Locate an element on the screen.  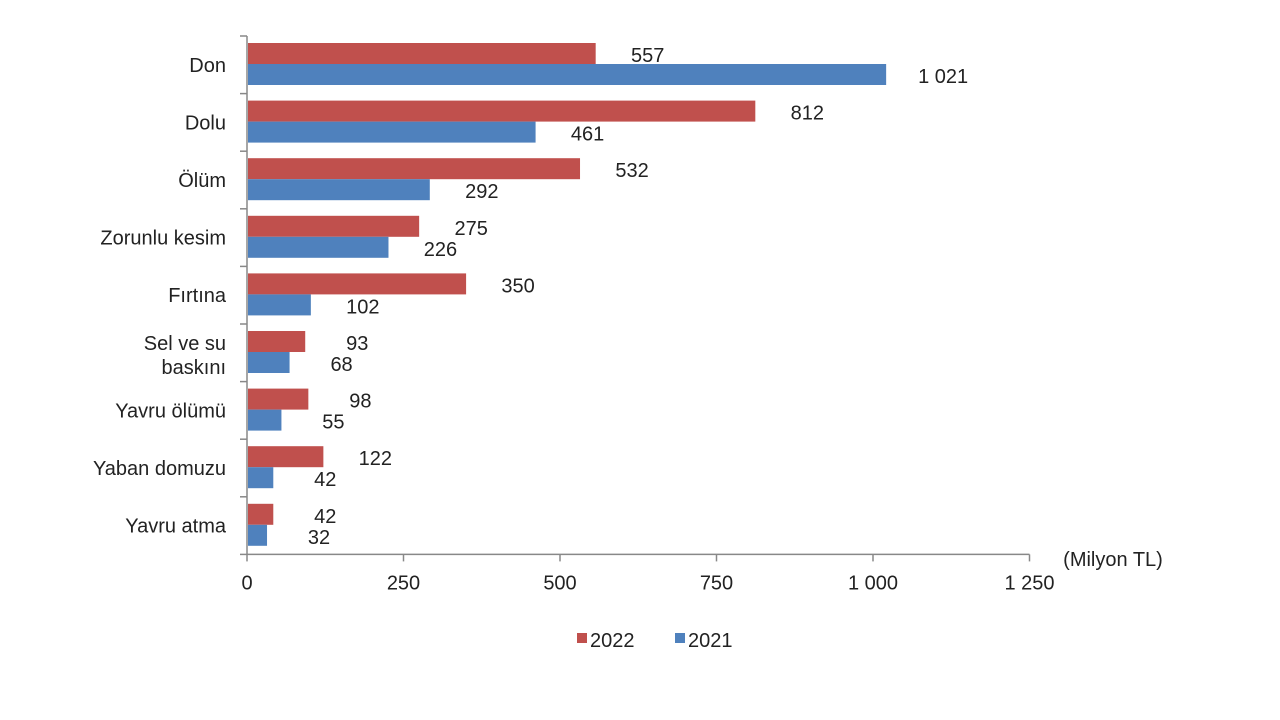
category-label: Dolu is located at coordinates (205, 123).